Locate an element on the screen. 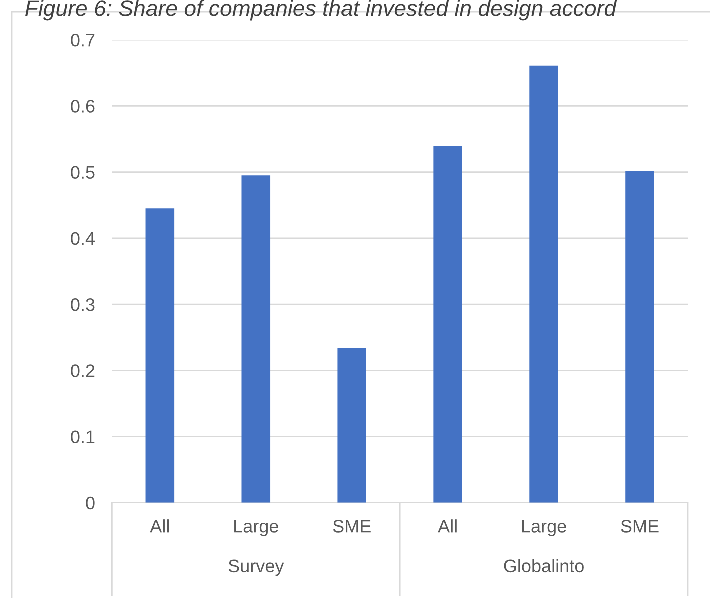 This screenshot has width=710, height=598. y-tick-label: 0 is located at coordinates (90, 503).